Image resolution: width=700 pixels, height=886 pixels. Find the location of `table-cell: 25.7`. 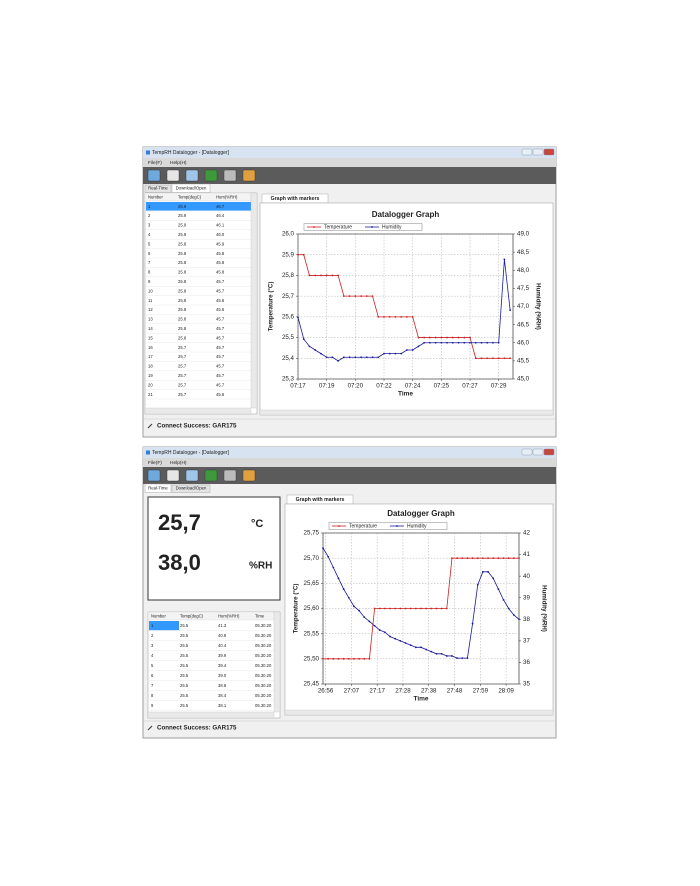

table-cell: 25.7 is located at coordinates (182, 394).